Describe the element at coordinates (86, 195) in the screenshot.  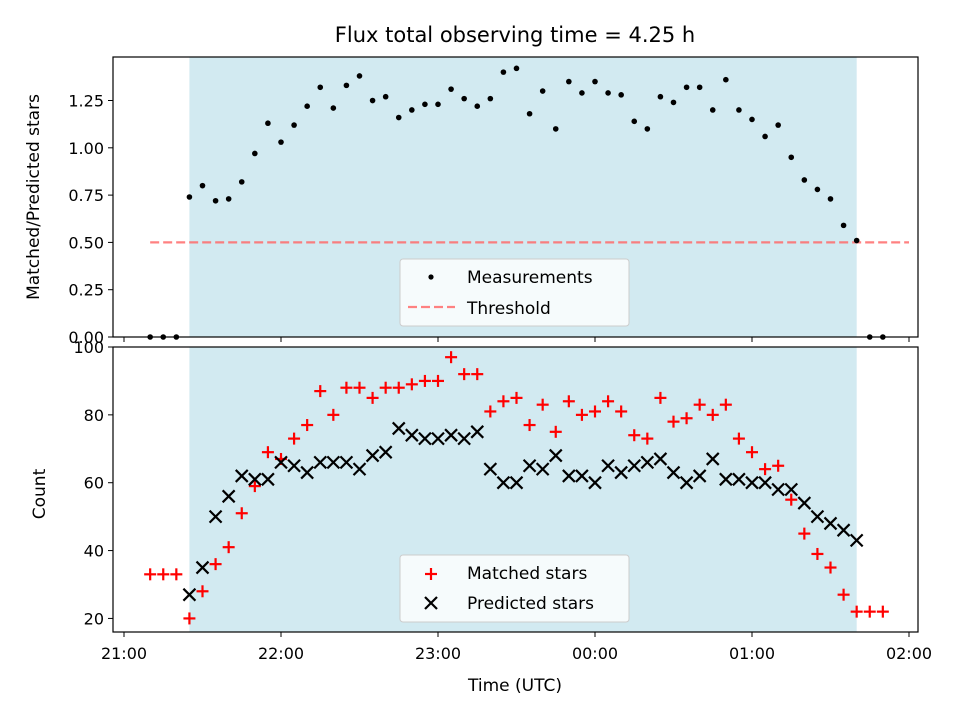
I see `top-y-tick-label: 0.75` at that location.